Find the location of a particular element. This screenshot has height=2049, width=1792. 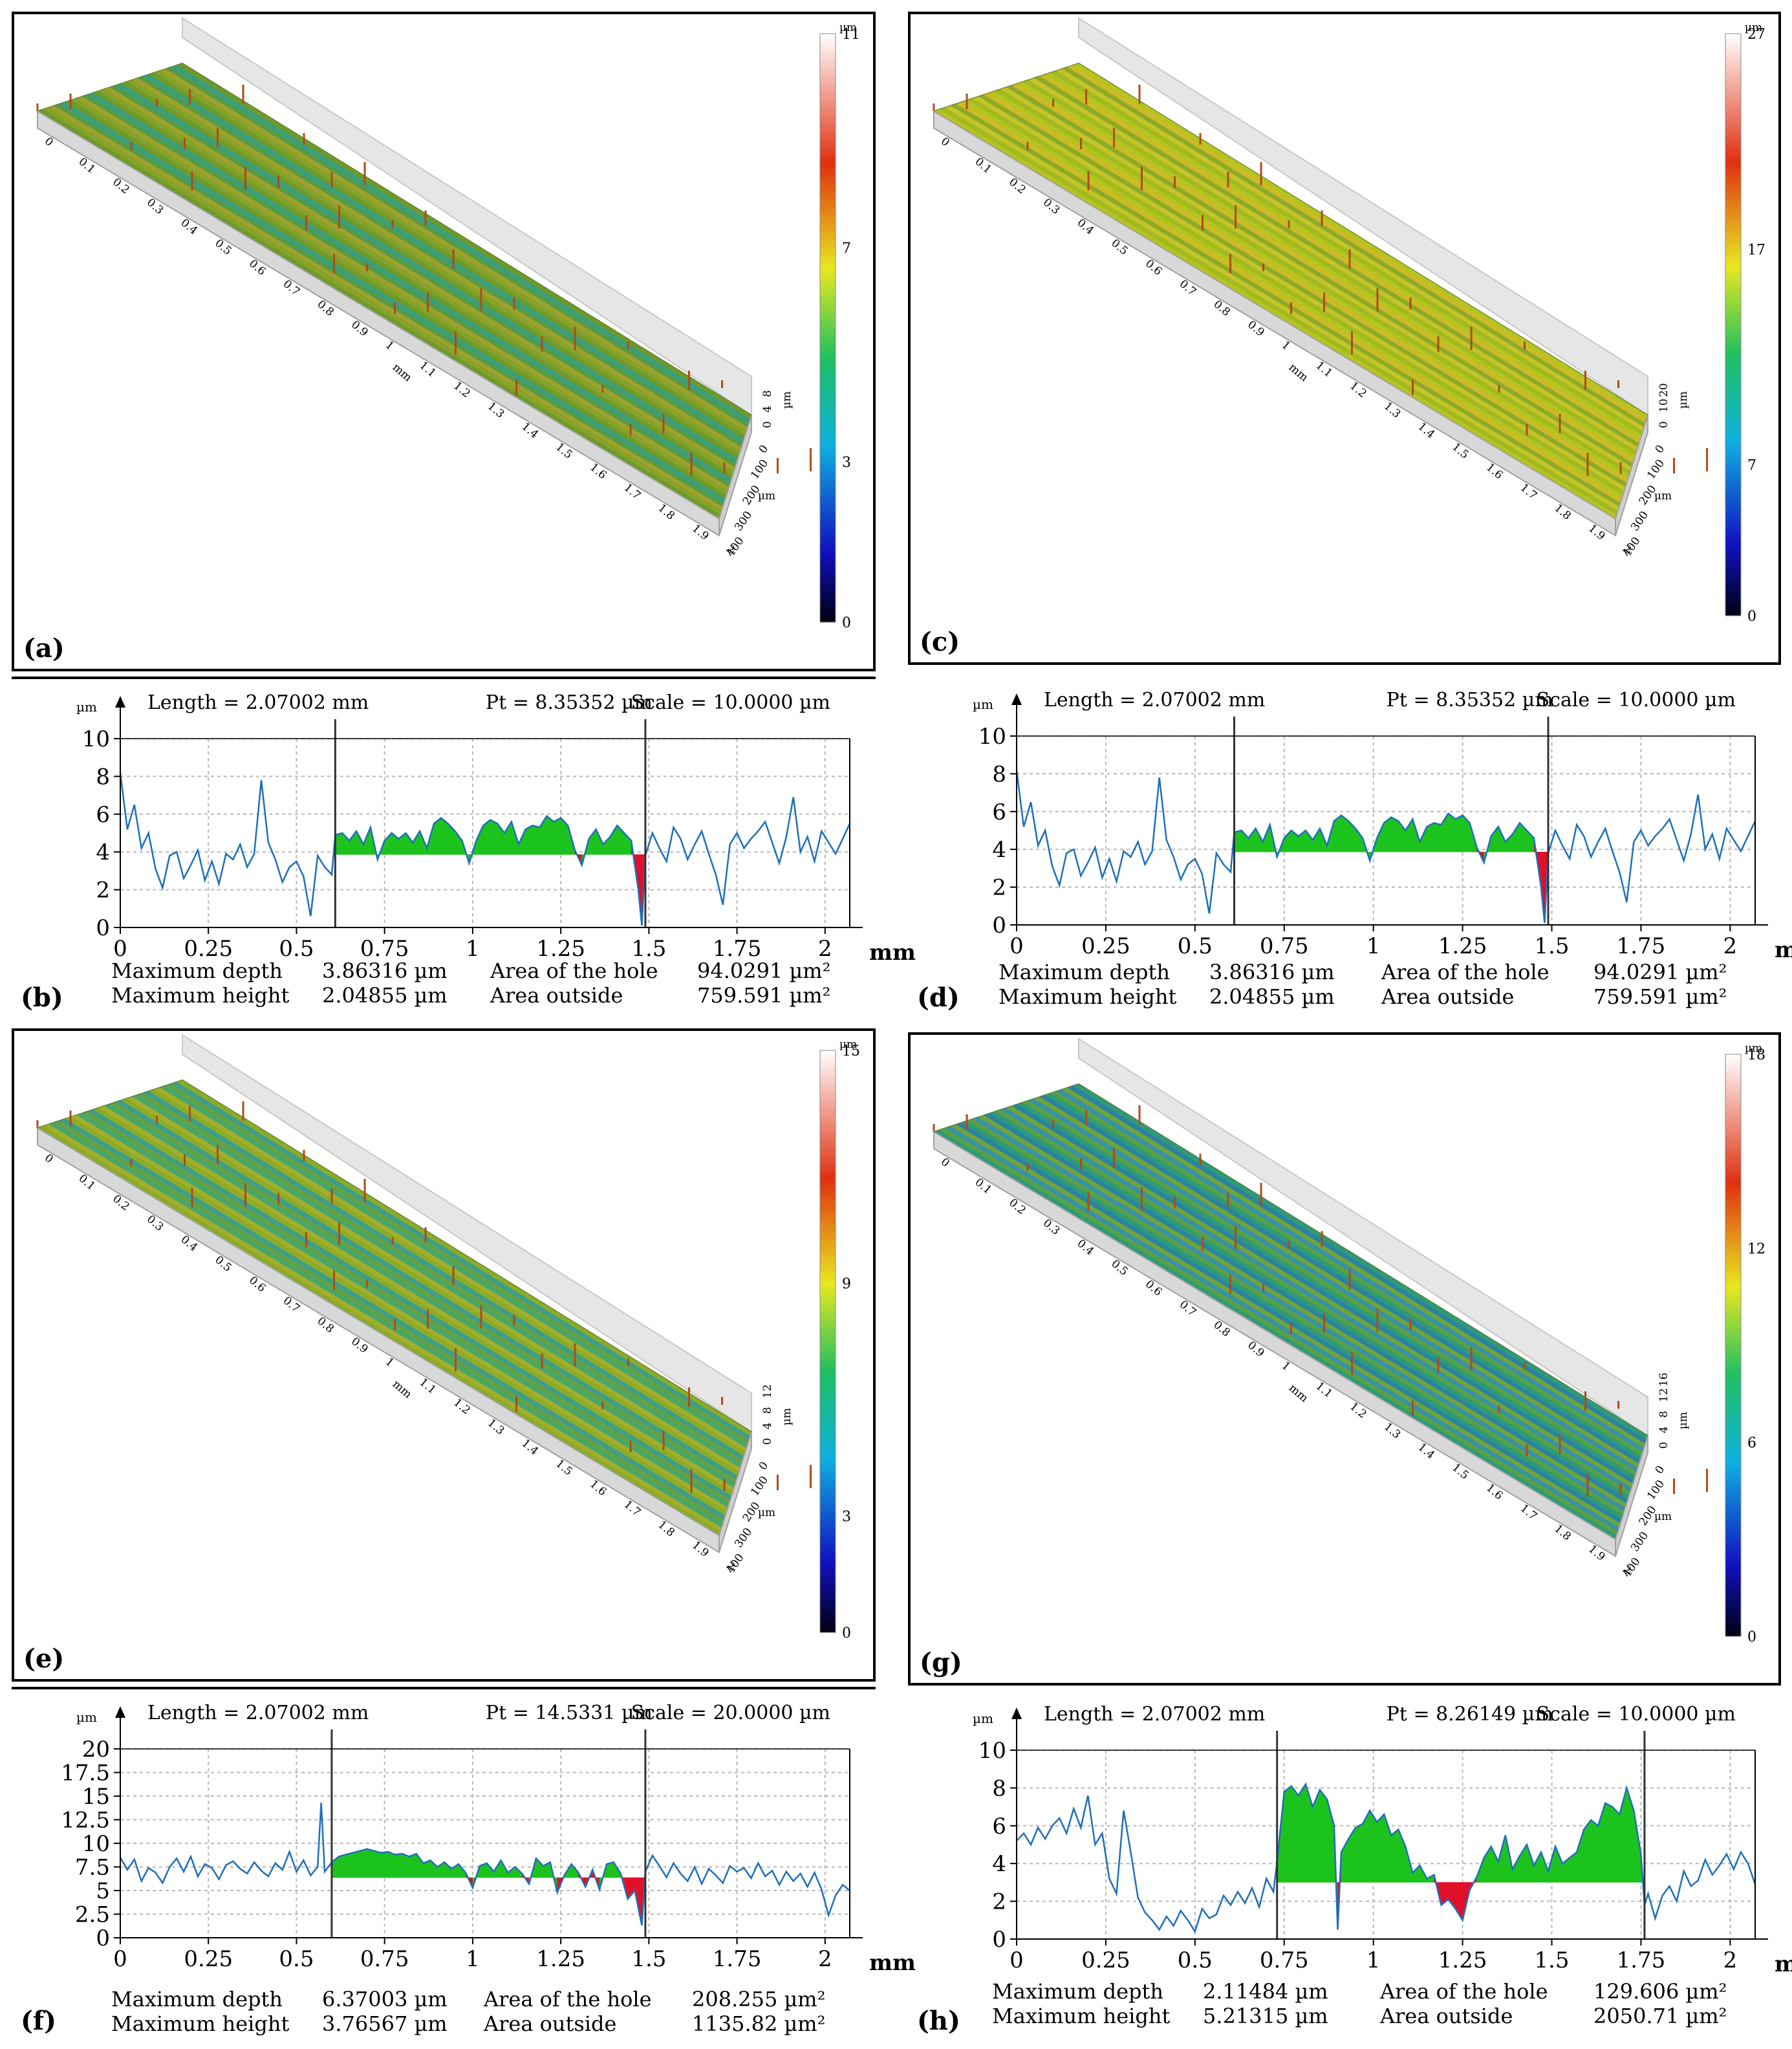

y-tick-label: 0 is located at coordinates (999, 1940).